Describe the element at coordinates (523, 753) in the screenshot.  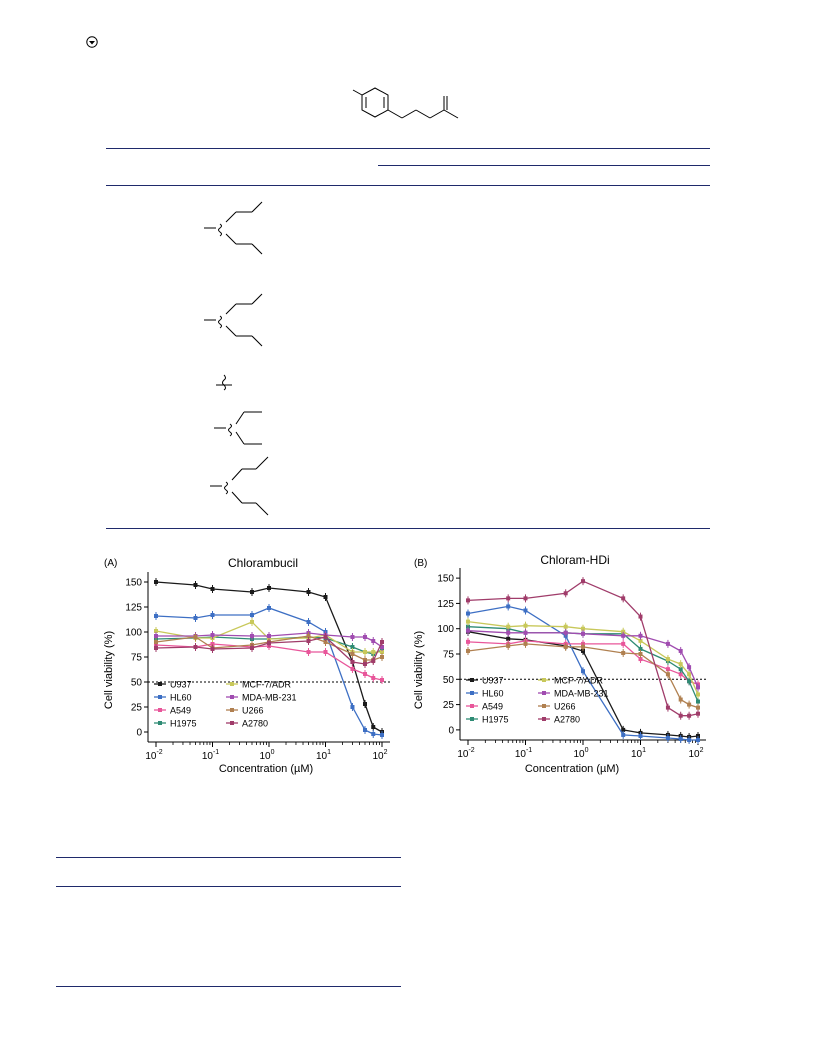
I see `x-tick-label: 10⁻¹` at that location.